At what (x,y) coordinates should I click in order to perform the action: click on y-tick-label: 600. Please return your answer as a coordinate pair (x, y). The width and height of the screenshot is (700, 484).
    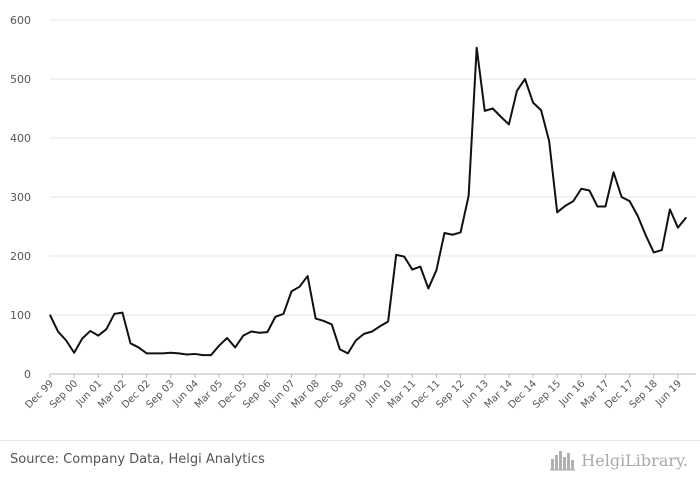
    Looking at the image, I should click on (20, 20).